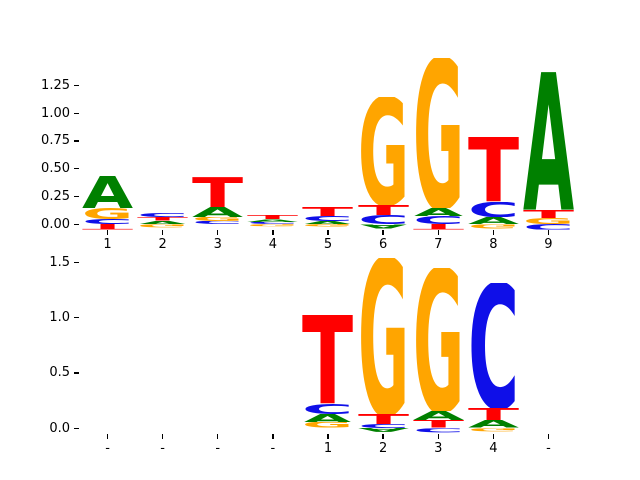 The width and height of the screenshot is (640, 480). What do you see at coordinates (59, 262) in the screenshot?
I see `y-tick-label: 1.5` at bounding box center [59, 262].